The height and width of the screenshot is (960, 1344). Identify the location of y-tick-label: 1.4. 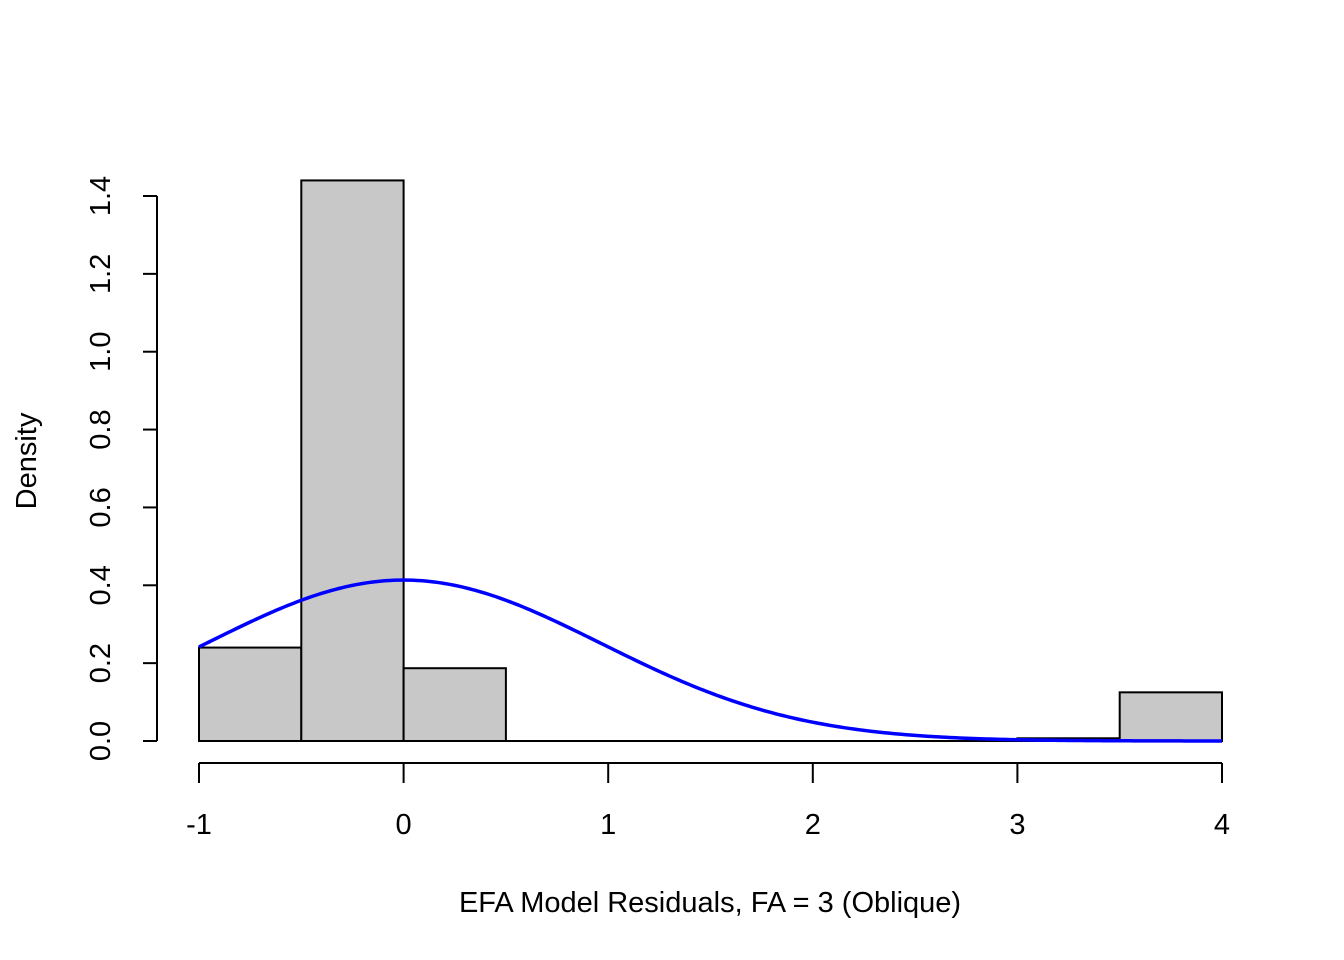
(101, 196).